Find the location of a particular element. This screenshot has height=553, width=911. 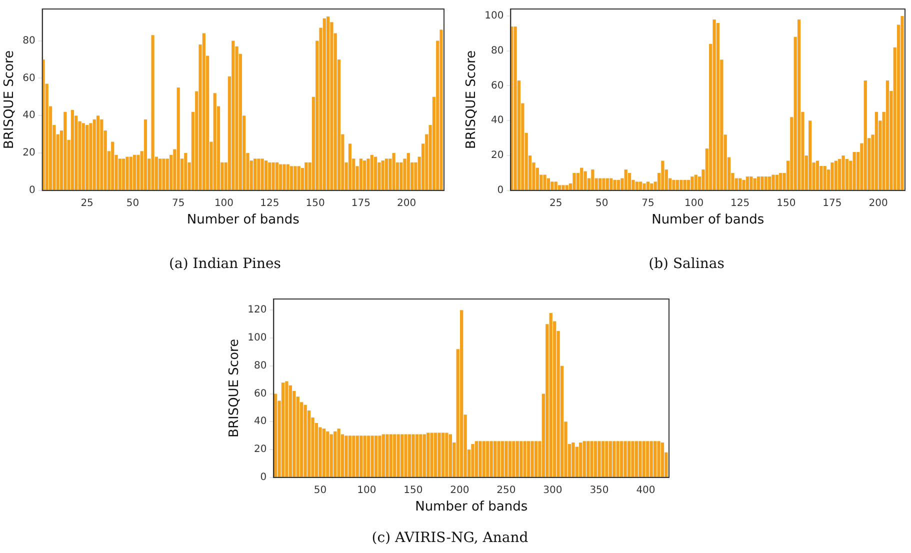

text: (b) Salinas is located at coordinates (687, 264).